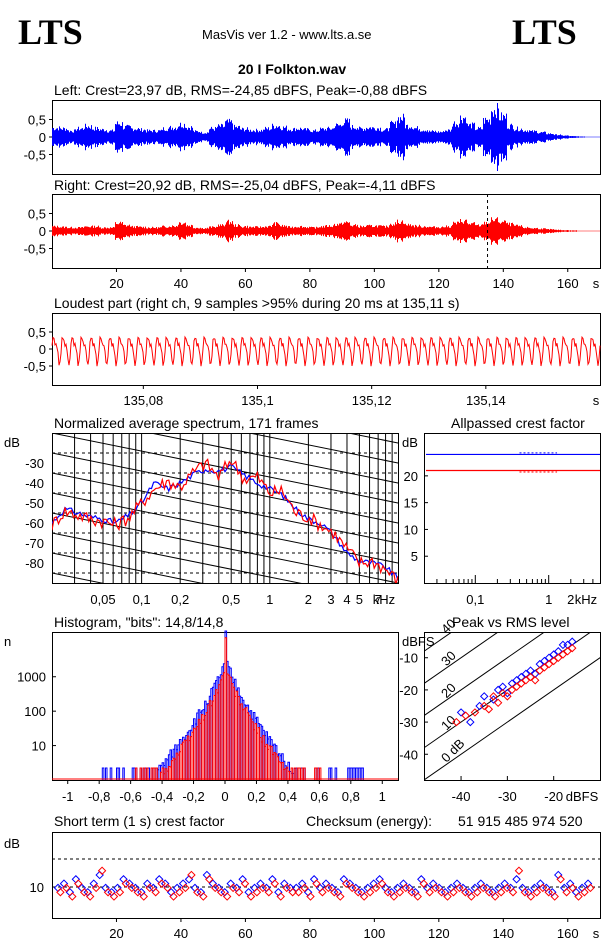  Describe the element at coordinates (410, 442) in the screenshot. I see `allpassed-crest-ylabel: dB` at that location.